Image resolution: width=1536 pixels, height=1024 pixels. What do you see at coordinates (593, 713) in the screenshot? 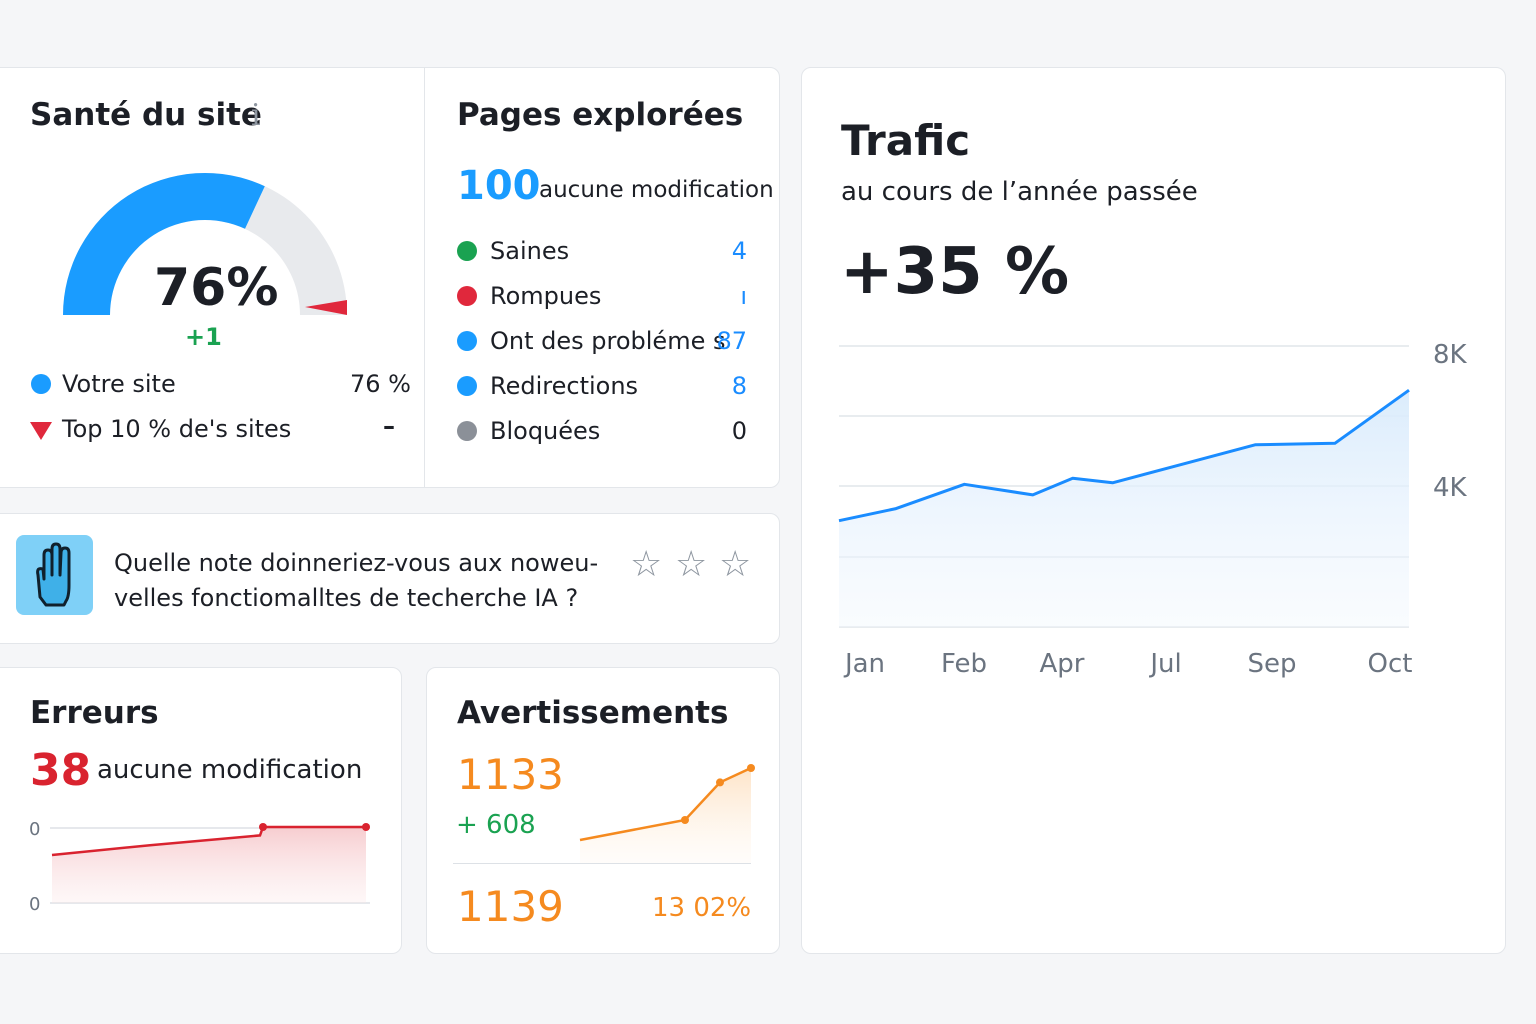
I see `warnings-title: Avertissements` at bounding box center [593, 713].